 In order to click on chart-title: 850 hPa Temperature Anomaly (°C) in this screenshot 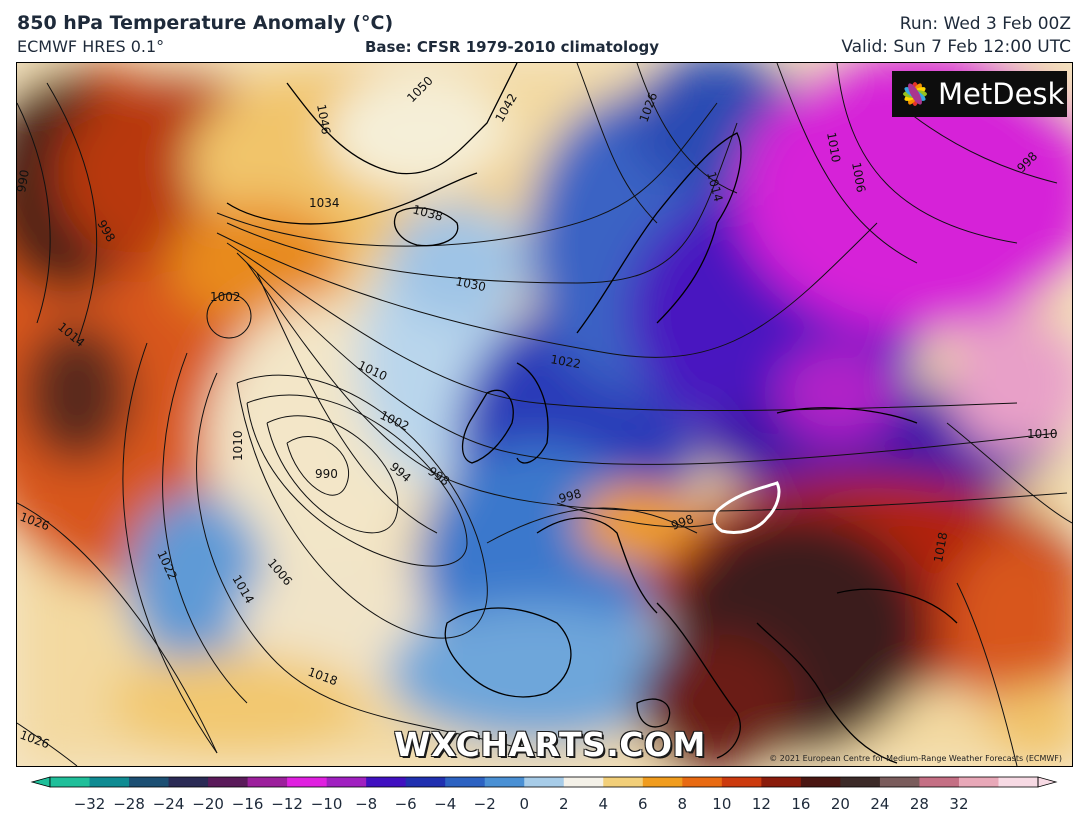, I will do `click(205, 23)`.